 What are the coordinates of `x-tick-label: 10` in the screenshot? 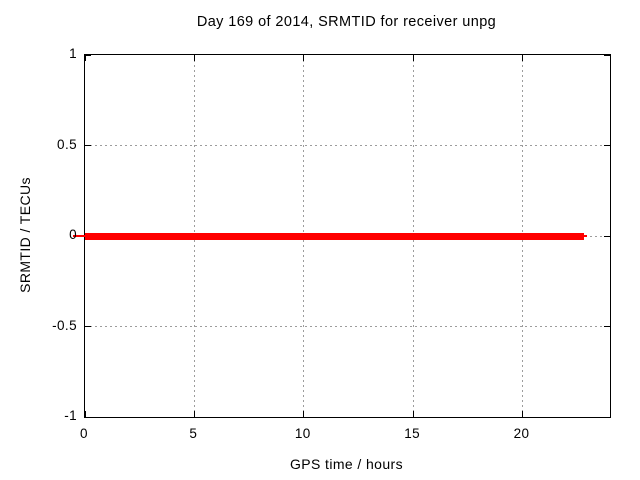 It's located at (302, 433).